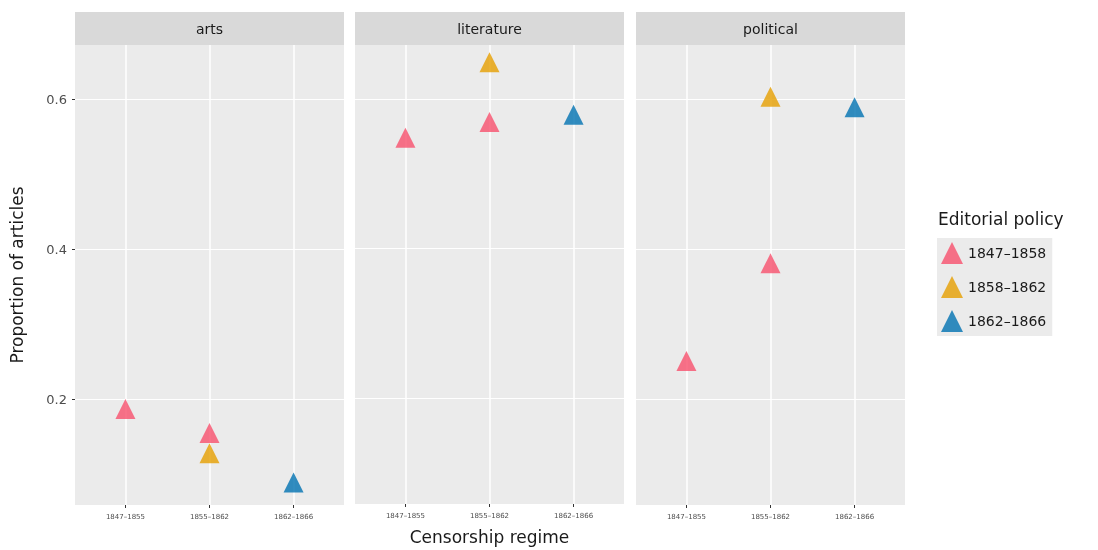 The width and height of the screenshot is (1098, 550). Describe the element at coordinates (1007, 253) in the screenshot. I see `legend-label: 1847–1858` at that location.